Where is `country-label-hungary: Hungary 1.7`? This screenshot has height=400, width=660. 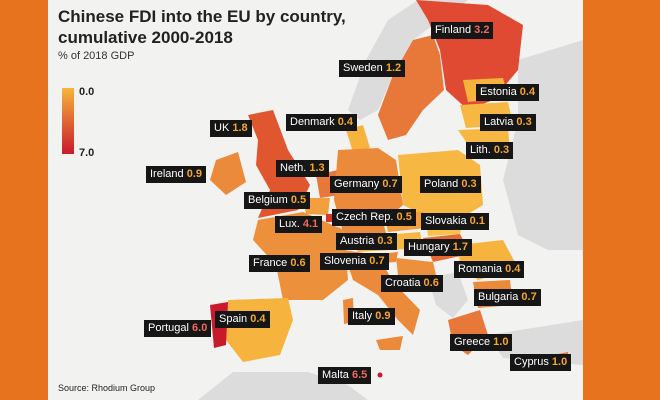
country-label-hungary: Hungary 1.7 is located at coordinates (438, 247).